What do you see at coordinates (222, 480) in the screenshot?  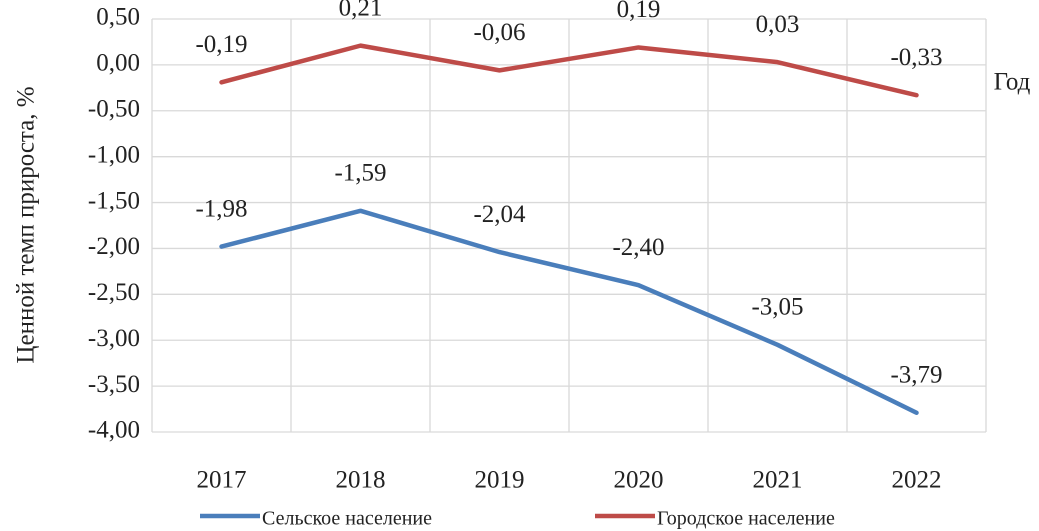 I see `x-tick-label: 2017` at bounding box center [222, 480].